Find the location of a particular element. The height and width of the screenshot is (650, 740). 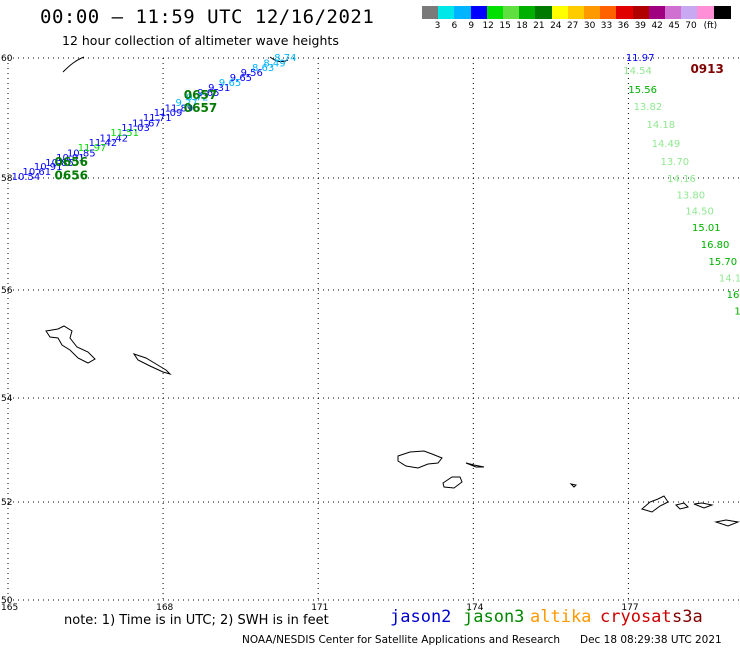

swh-value: 11.71 is located at coordinates (157, 118).